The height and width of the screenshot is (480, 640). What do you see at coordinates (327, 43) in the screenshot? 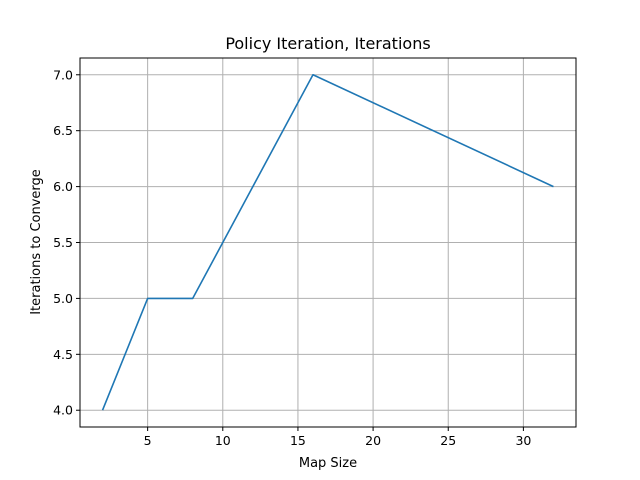
I see `chart-title: Policy Iteration, Iterations` at bounding box center [327, 43].